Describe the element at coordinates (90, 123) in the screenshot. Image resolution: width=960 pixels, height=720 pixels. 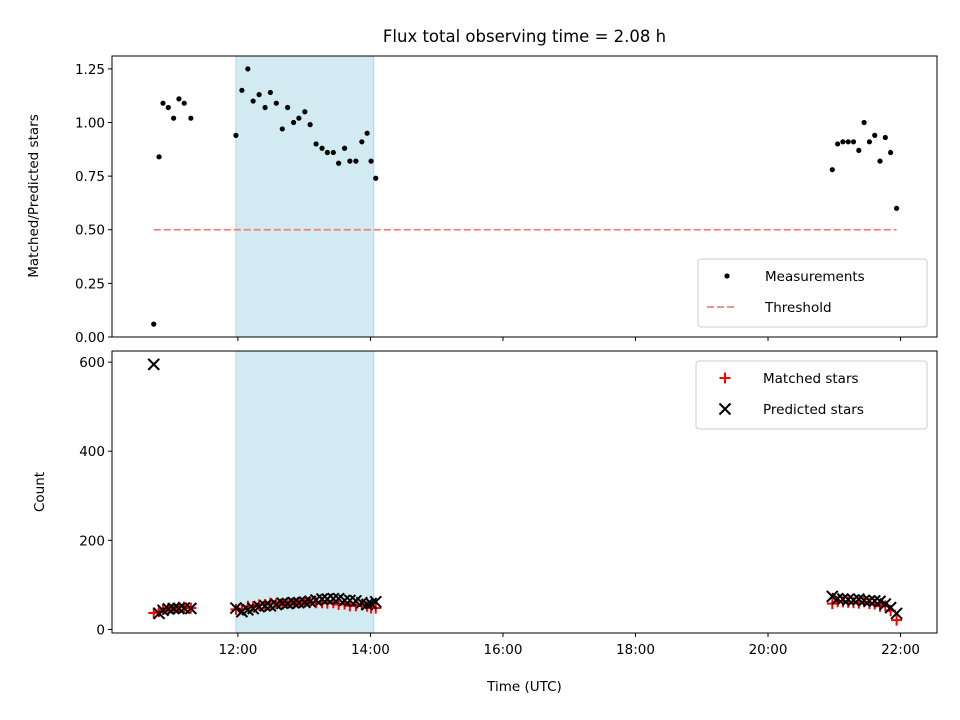
I see `y-tick-label: 1.00` at that location.